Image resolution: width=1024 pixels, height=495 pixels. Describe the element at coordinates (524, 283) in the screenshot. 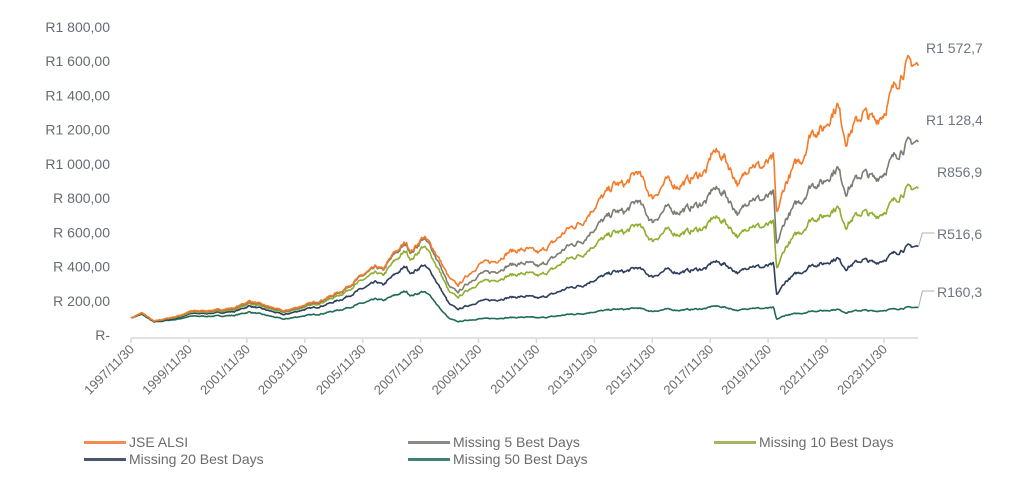

I see `series-line-missing-20-best-days` at that location.